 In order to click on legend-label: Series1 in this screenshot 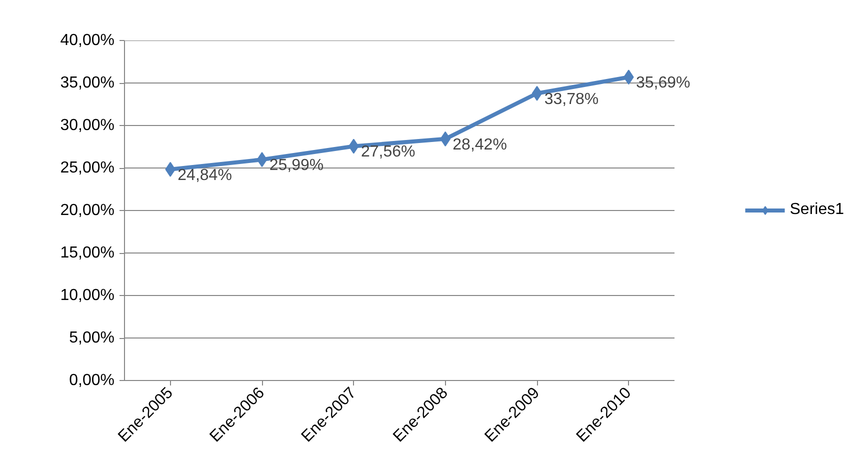, I will do `click(817, 210)`.